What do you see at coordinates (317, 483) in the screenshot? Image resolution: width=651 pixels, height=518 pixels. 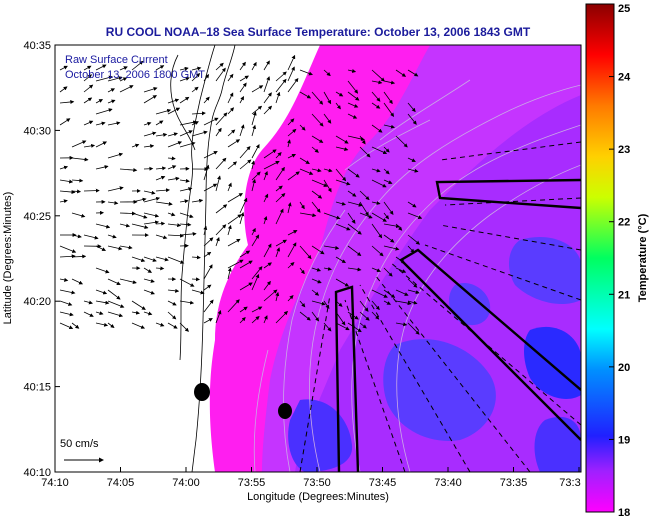 I see `x-tick-label: 73:50` at bounding box center [317, 483].